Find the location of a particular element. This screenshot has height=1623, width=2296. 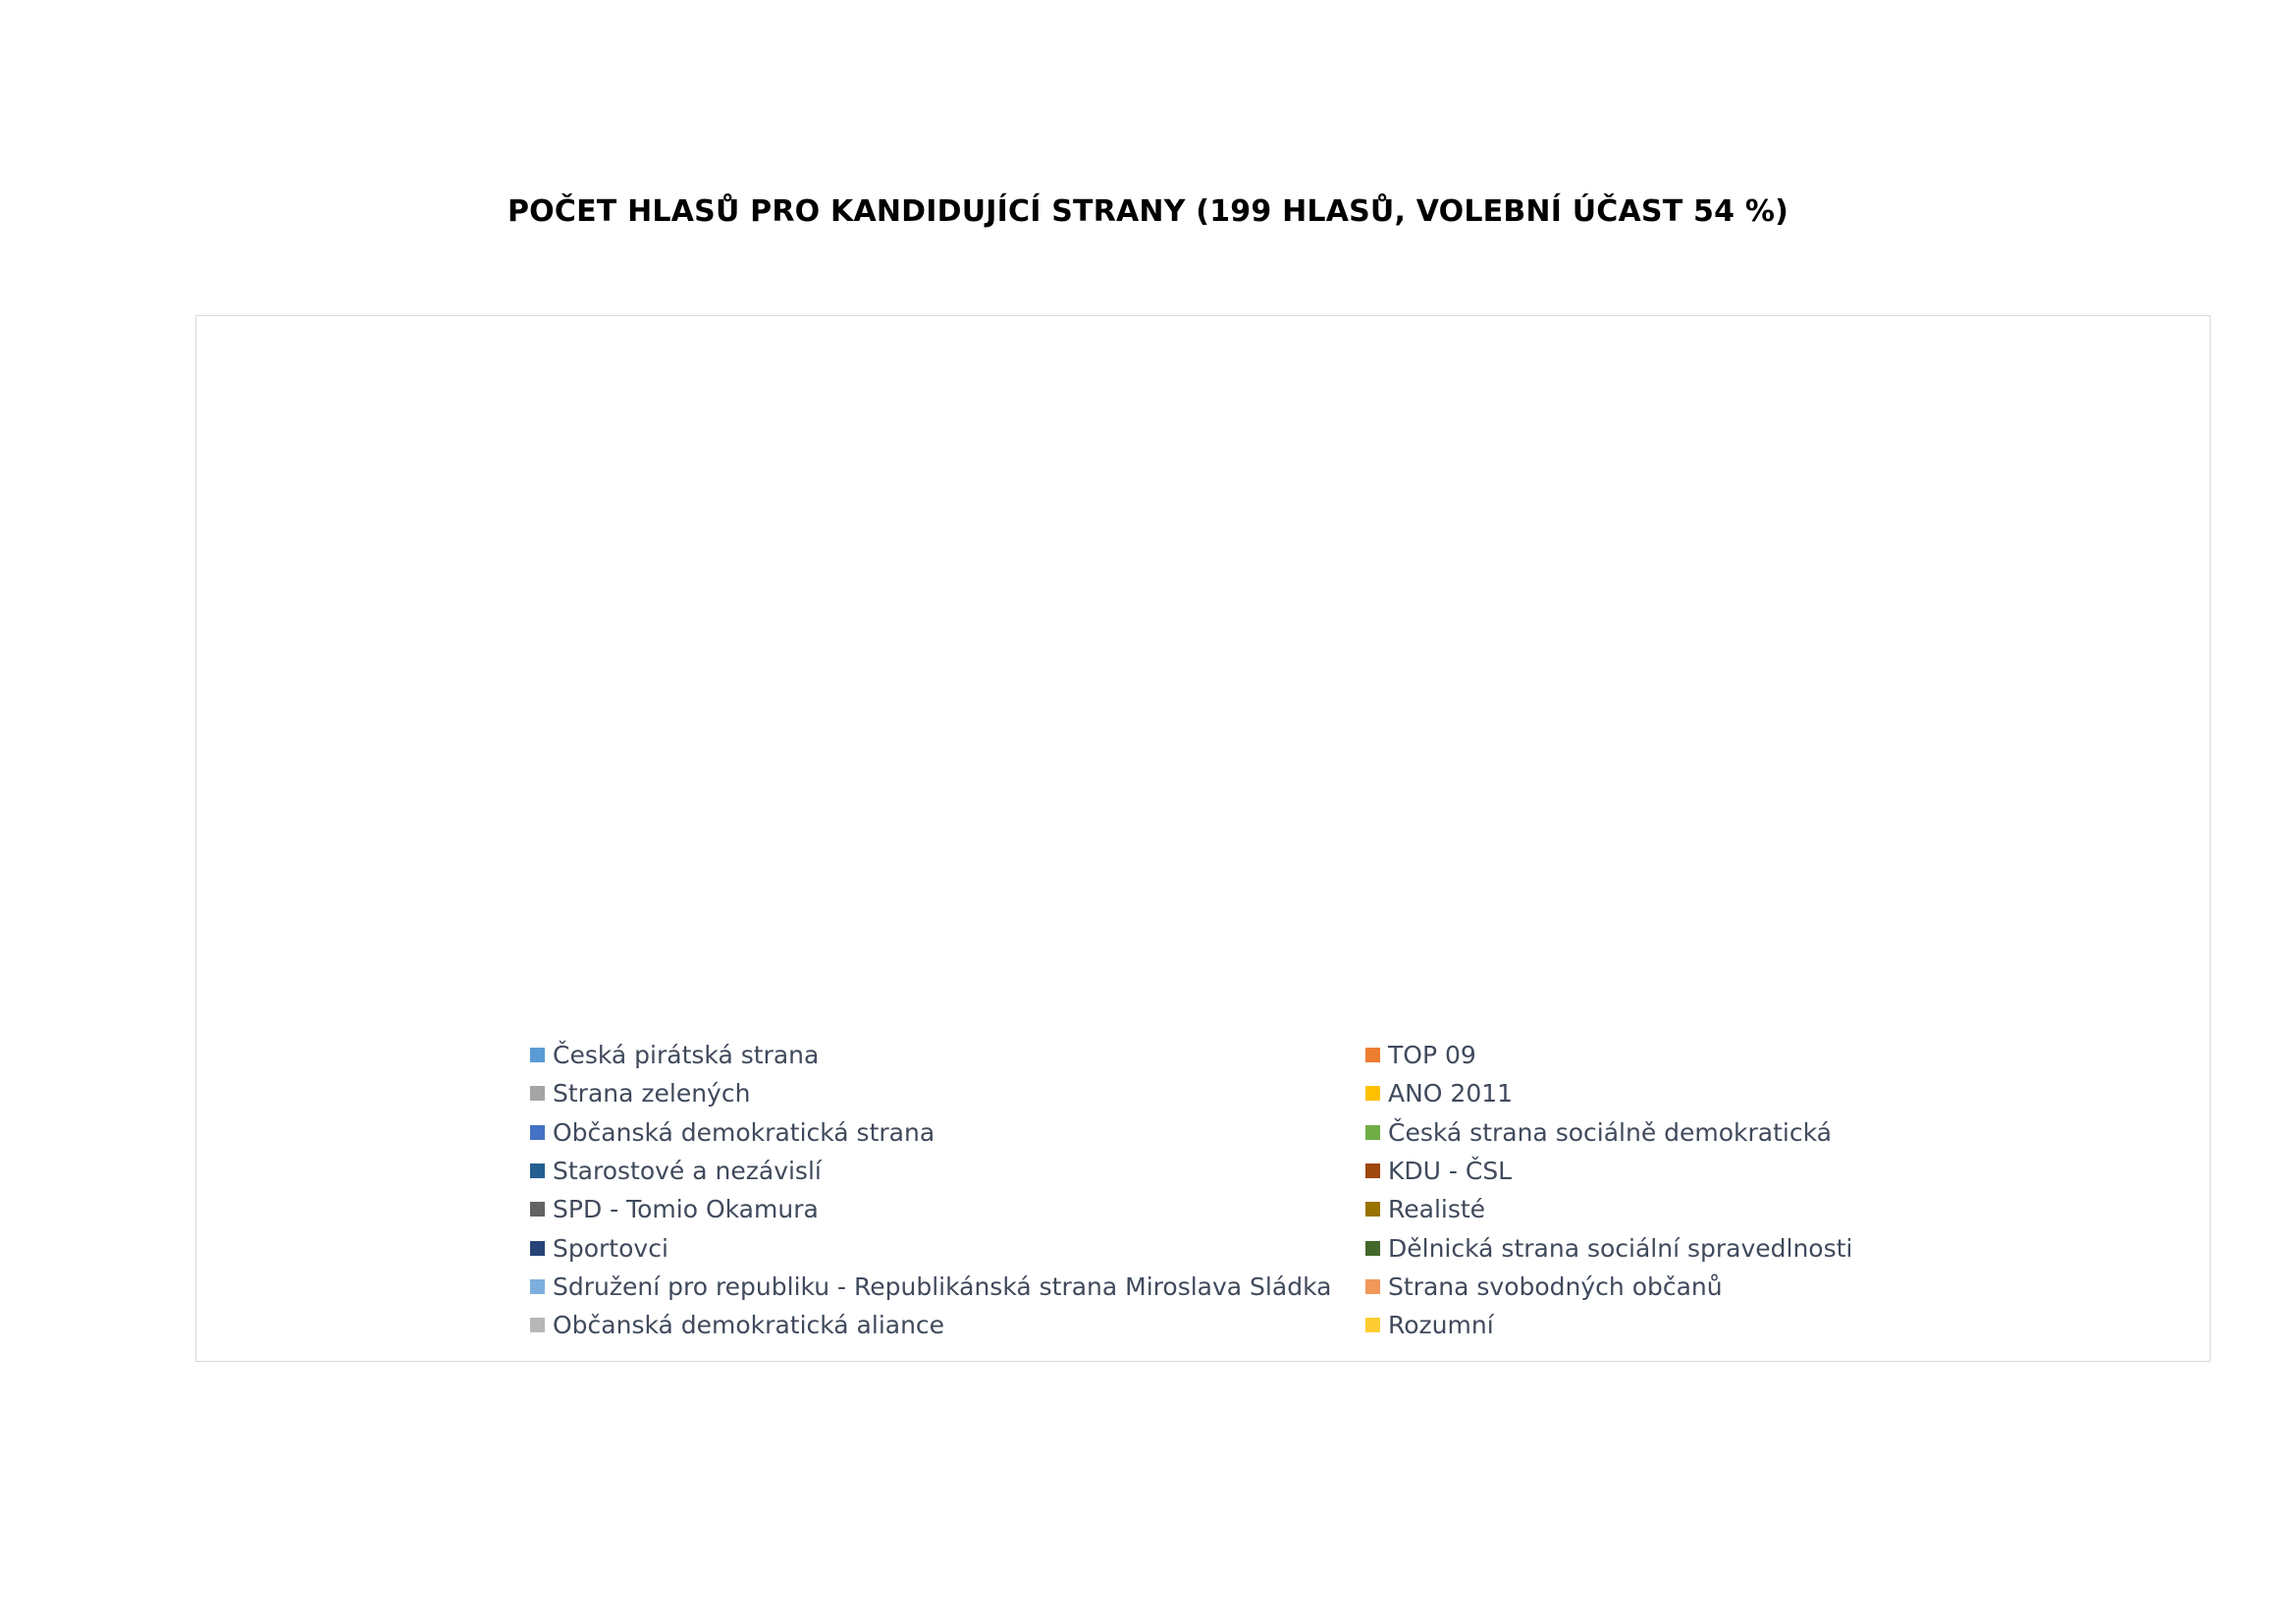

legend-item: Starostové a nezávislí is located at coordinates (947, 1171).